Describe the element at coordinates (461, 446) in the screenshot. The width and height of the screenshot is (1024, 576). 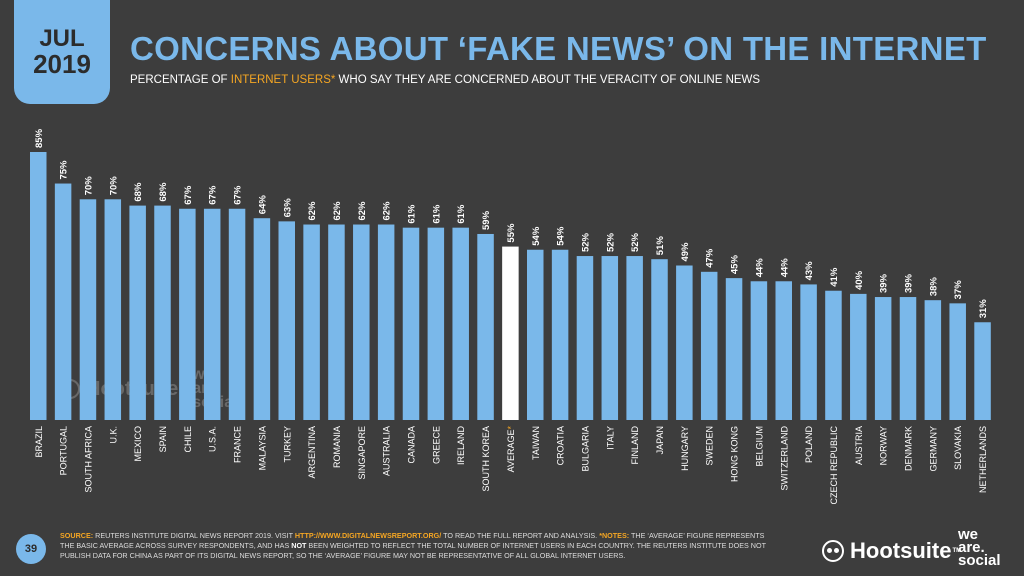
I see `category-label: IRELAND` at that location.